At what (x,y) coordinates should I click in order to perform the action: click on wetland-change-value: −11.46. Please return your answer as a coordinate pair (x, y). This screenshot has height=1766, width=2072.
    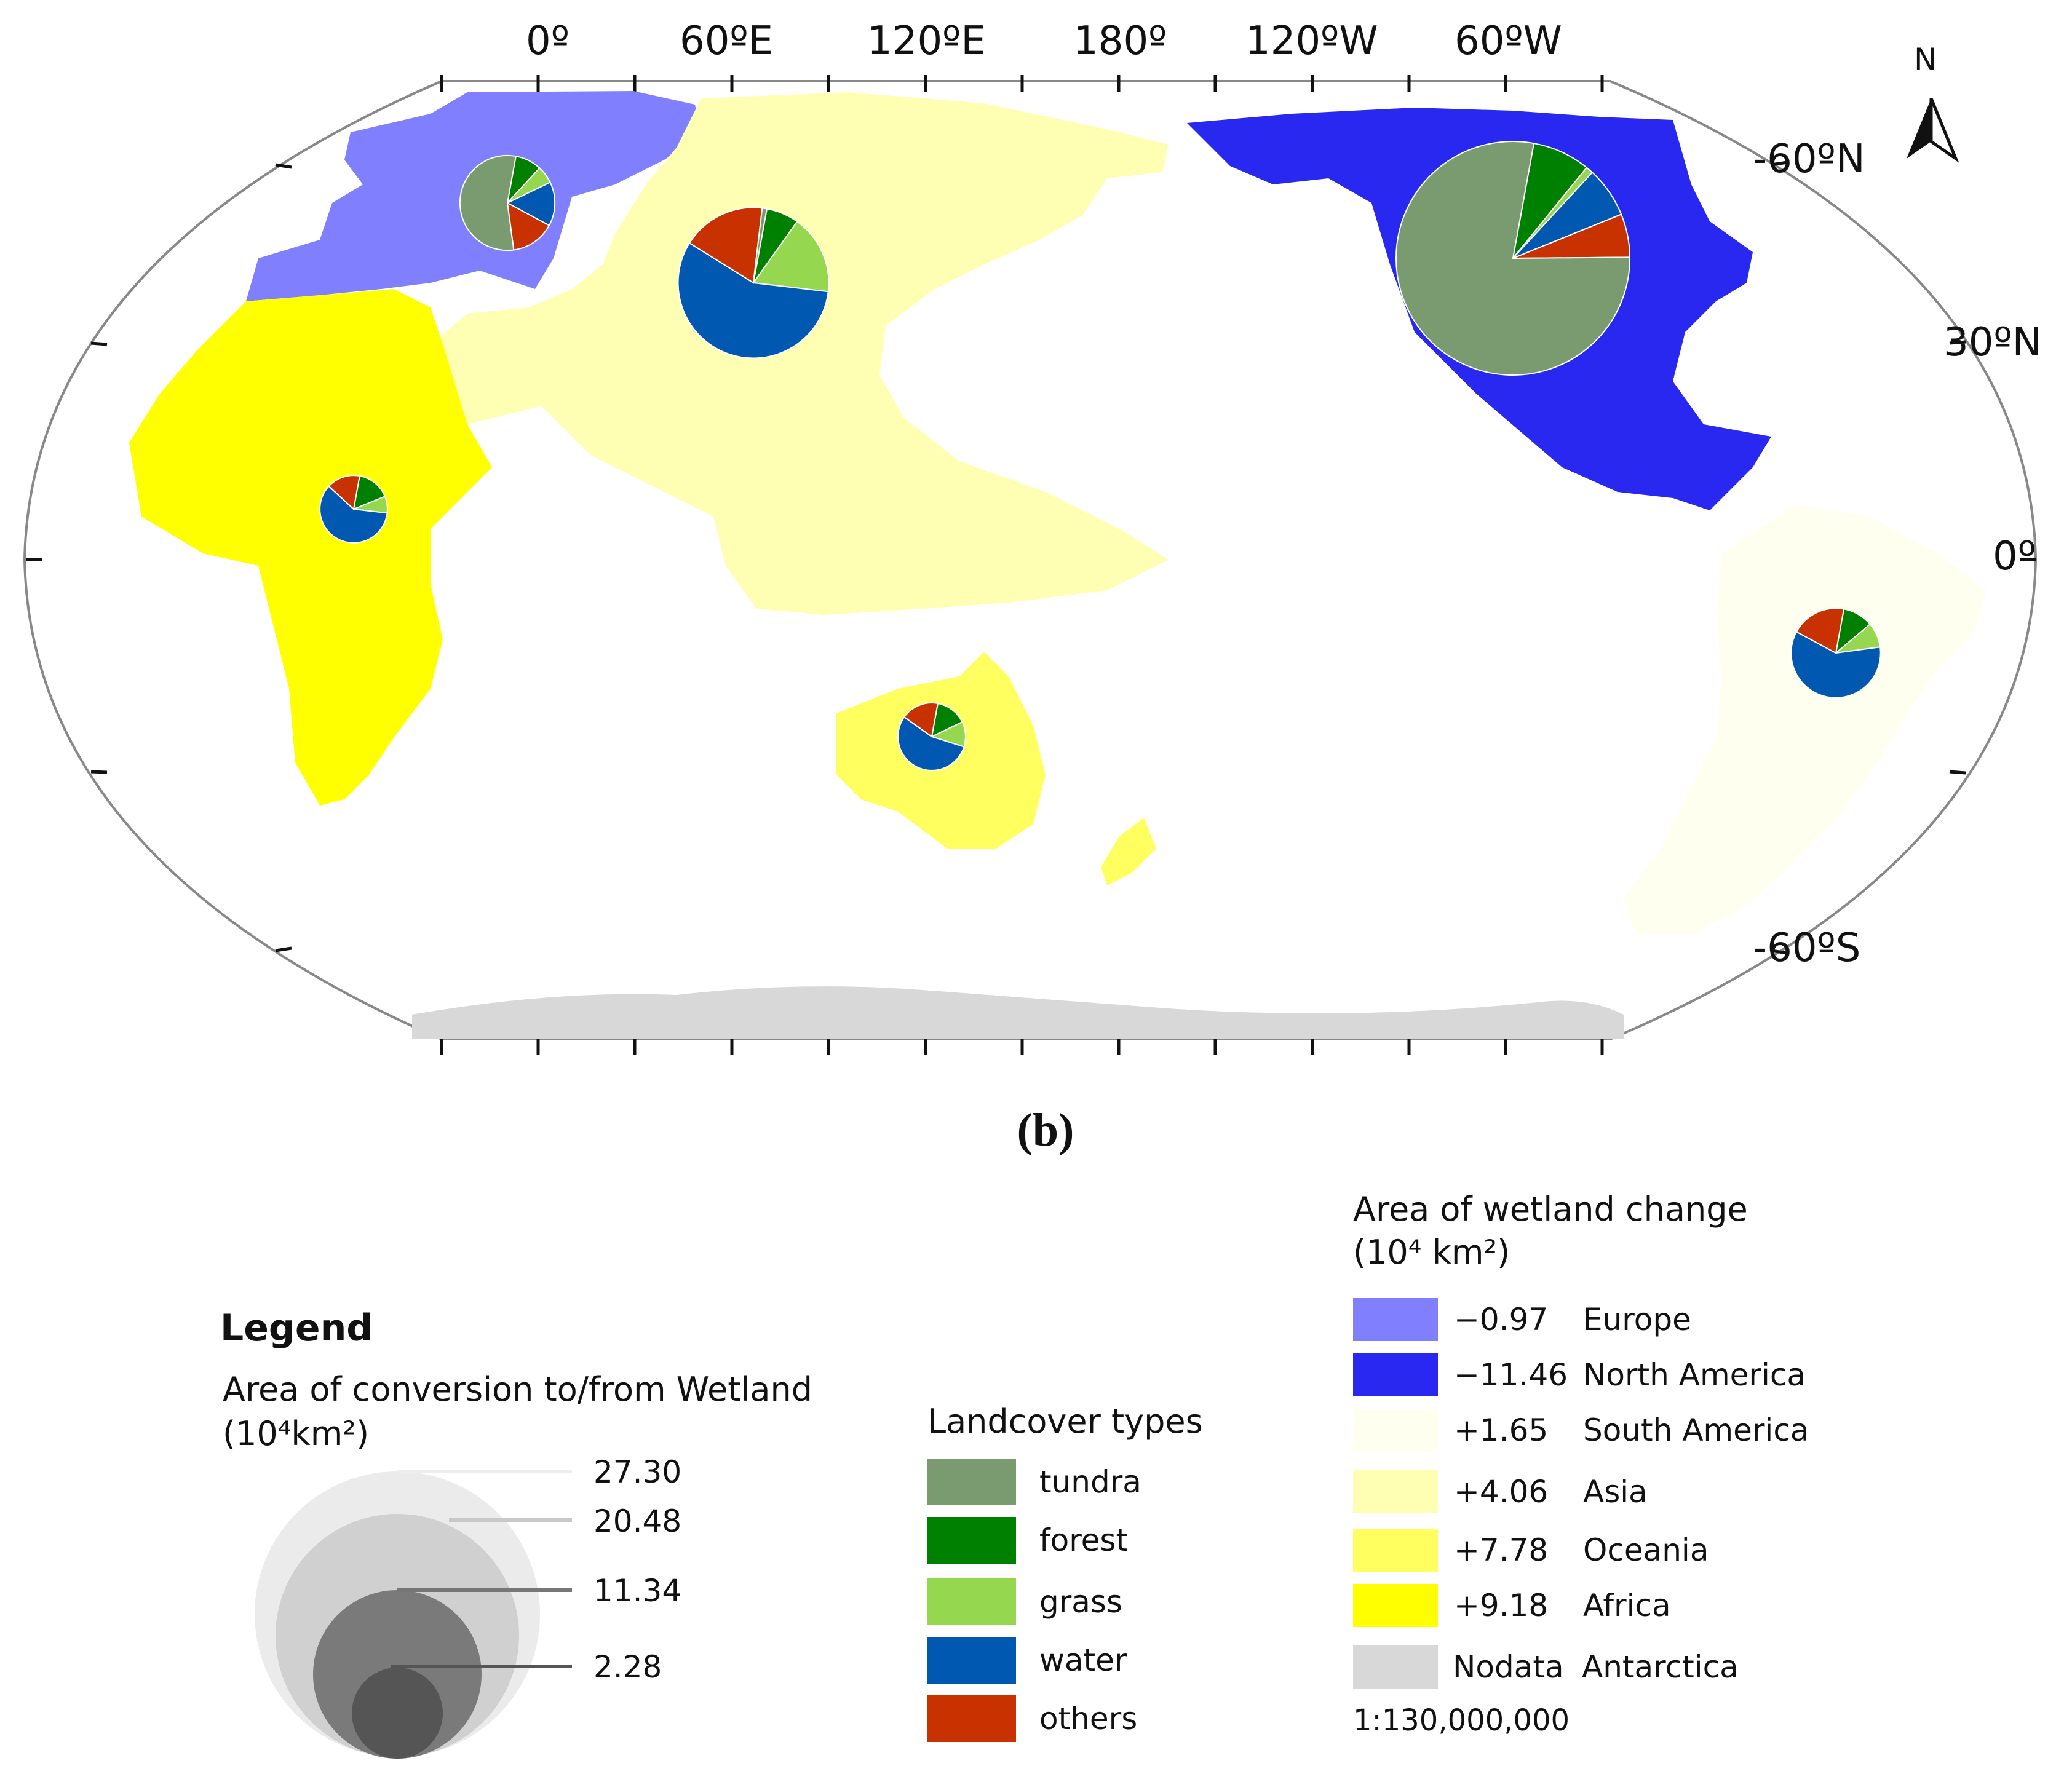
    Looking at the image, I should click on (1511, 1375).